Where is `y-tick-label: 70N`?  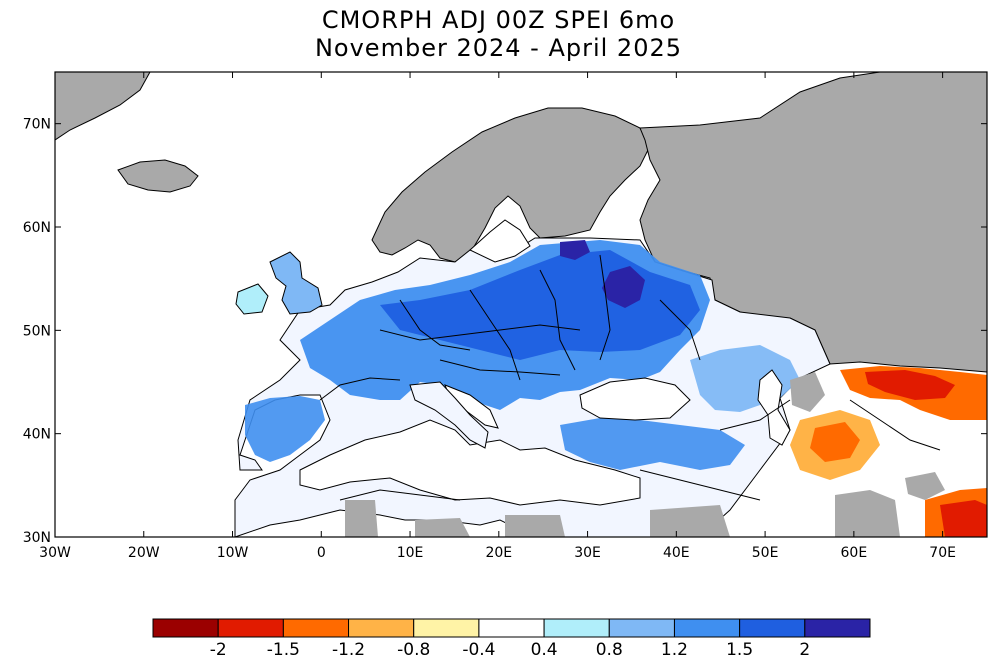 y-tick-label: 70N is located at coordinates (37, 125).